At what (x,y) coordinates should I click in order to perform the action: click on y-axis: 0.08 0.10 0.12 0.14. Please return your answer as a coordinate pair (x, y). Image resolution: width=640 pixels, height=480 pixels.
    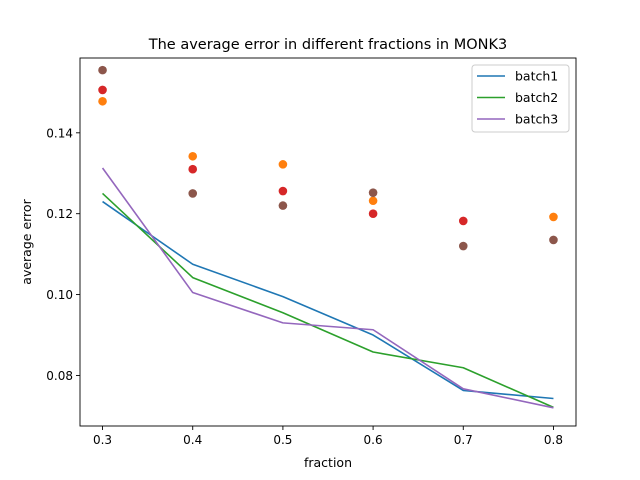
    Looking at the image, I should click on (63, 254).